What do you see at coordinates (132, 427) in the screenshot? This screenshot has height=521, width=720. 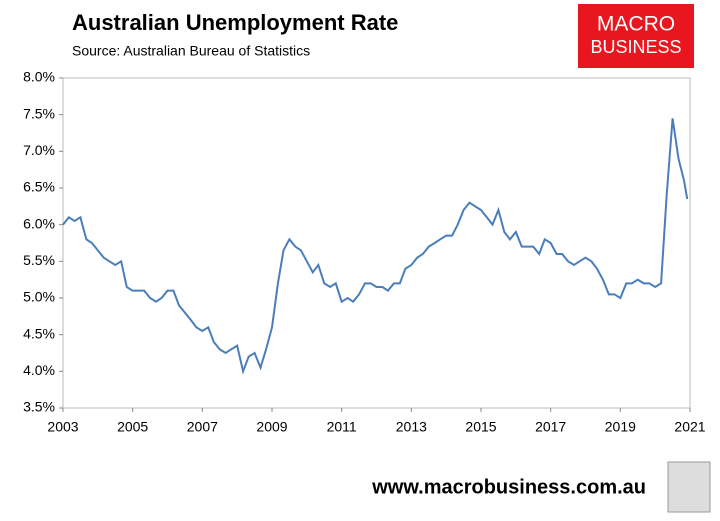 I see `x-tick-label: 2005` at bounding box center [132, 427].